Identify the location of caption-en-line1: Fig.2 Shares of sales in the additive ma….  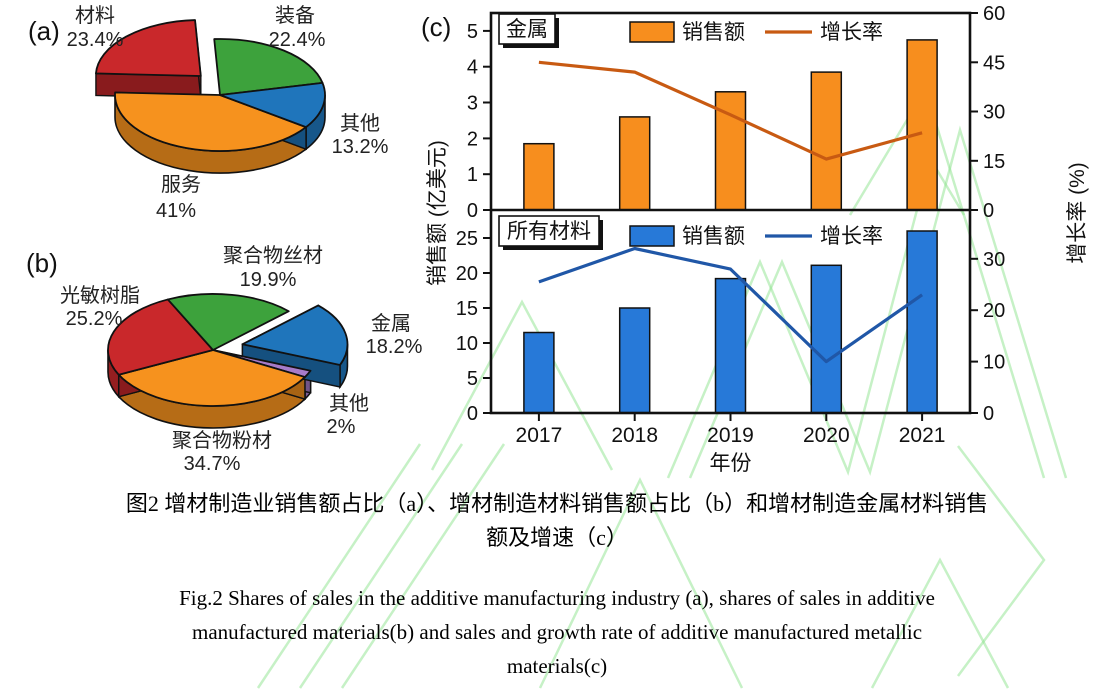
(557, 598).